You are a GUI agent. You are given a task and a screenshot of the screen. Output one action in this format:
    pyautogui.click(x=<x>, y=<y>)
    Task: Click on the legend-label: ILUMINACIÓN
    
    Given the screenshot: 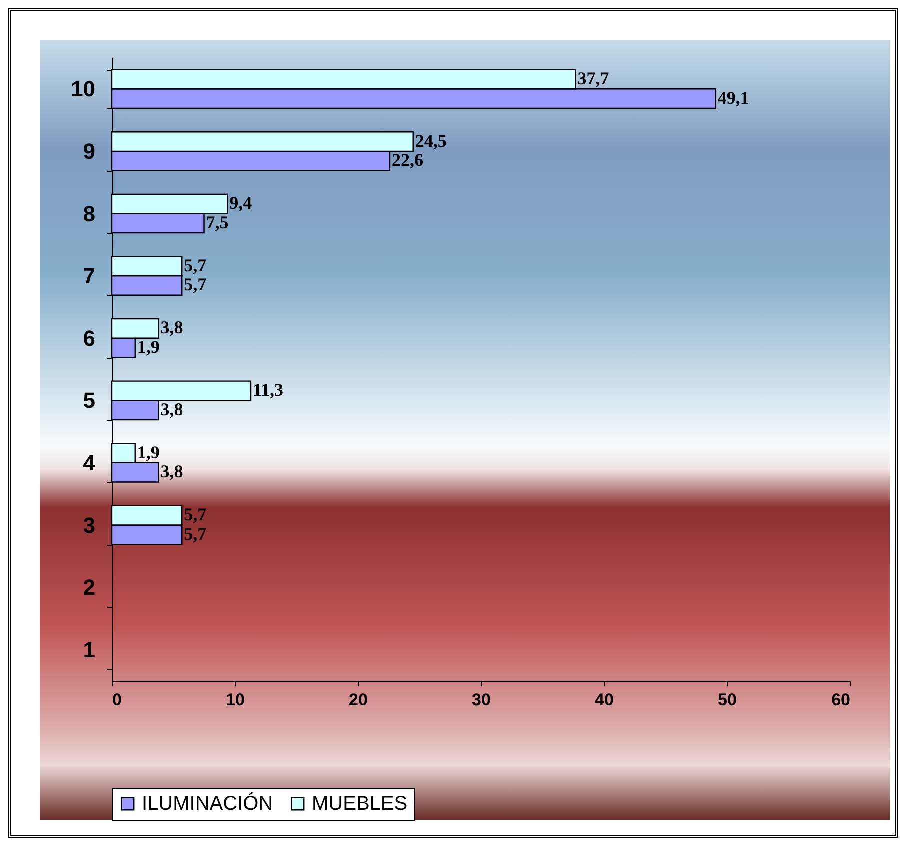 What is the action you would take?
    pyautogui.click(x=208, y=803)
    